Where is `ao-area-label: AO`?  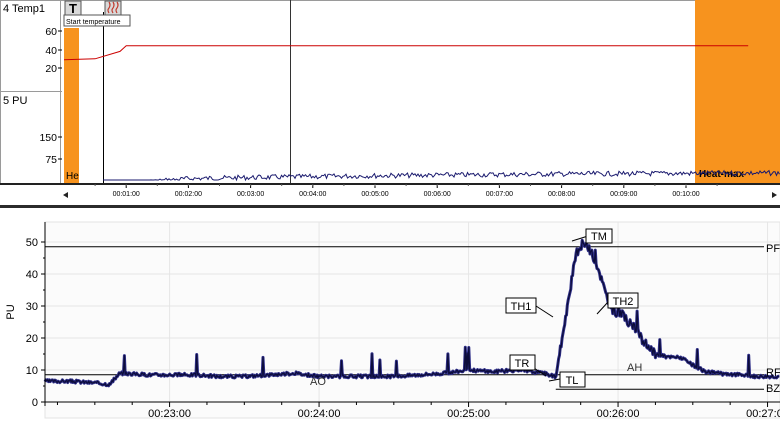
ao-area-label: AO is located at coordinates (318, 382).